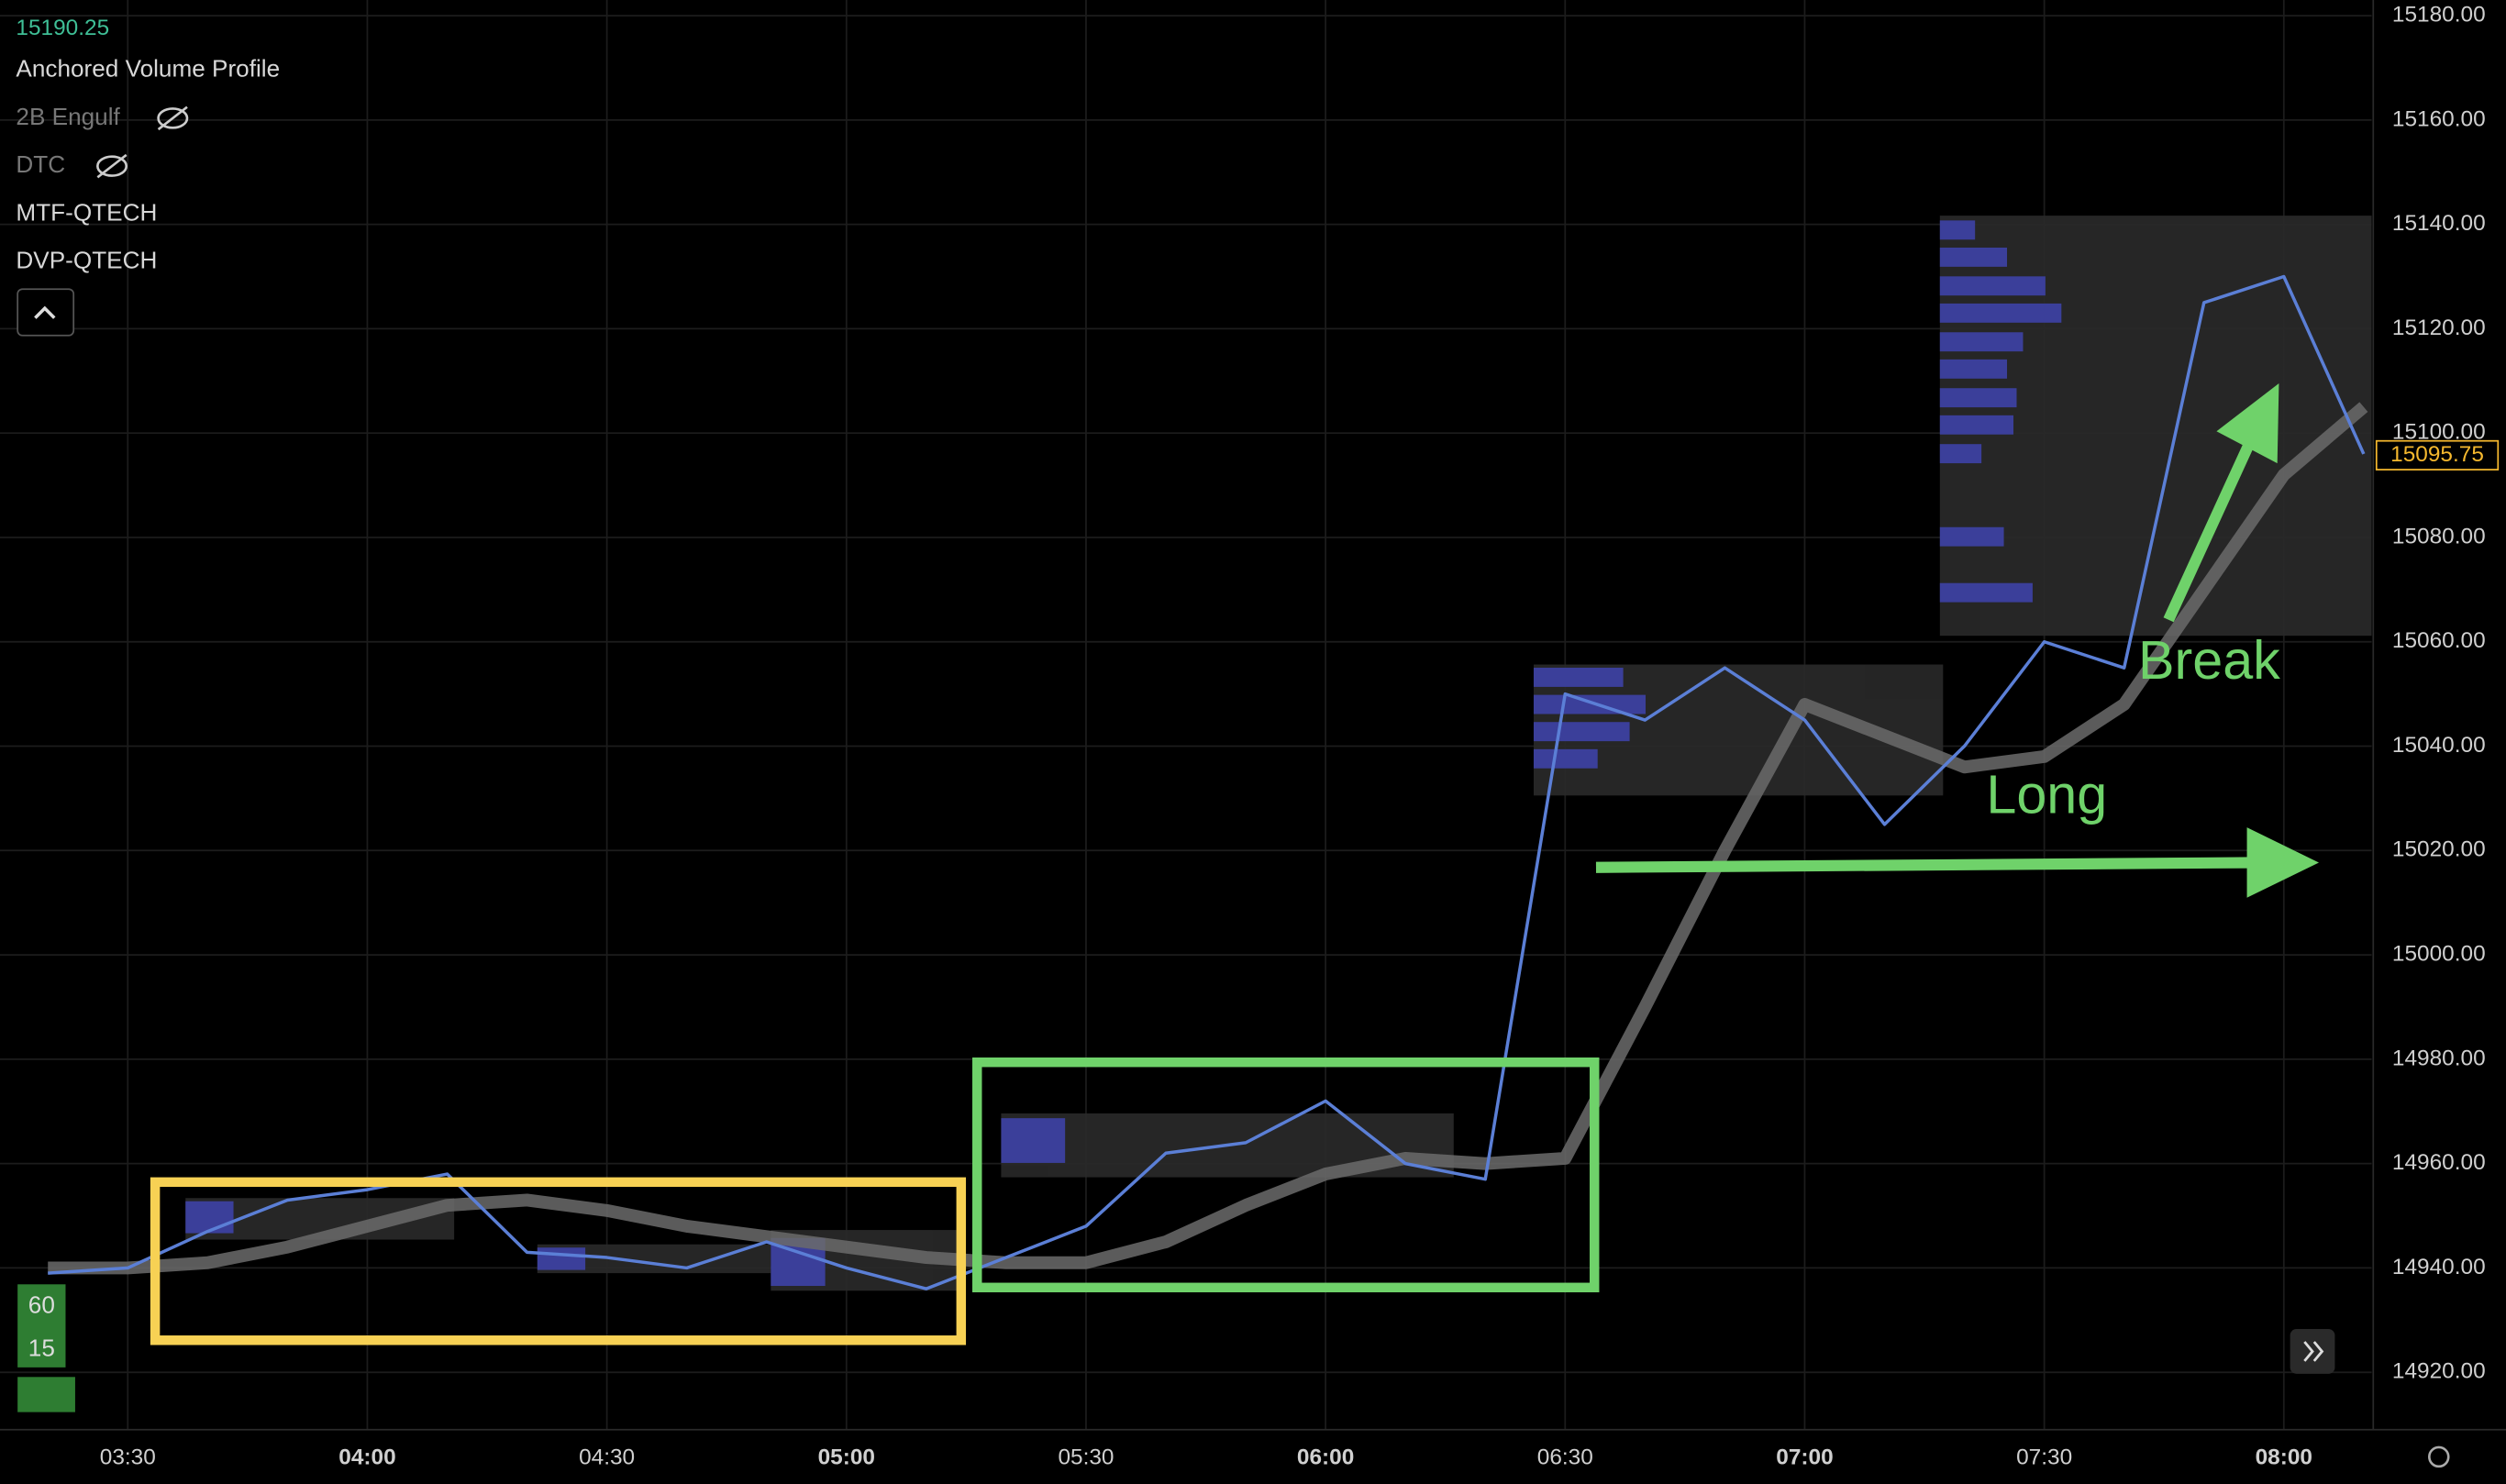 The width and height of the screenshot is (2506, 1484). Describe the element at coordinates (2439, 536) in the screenshot. I see `y-tick-label: 15080.00` at that location.